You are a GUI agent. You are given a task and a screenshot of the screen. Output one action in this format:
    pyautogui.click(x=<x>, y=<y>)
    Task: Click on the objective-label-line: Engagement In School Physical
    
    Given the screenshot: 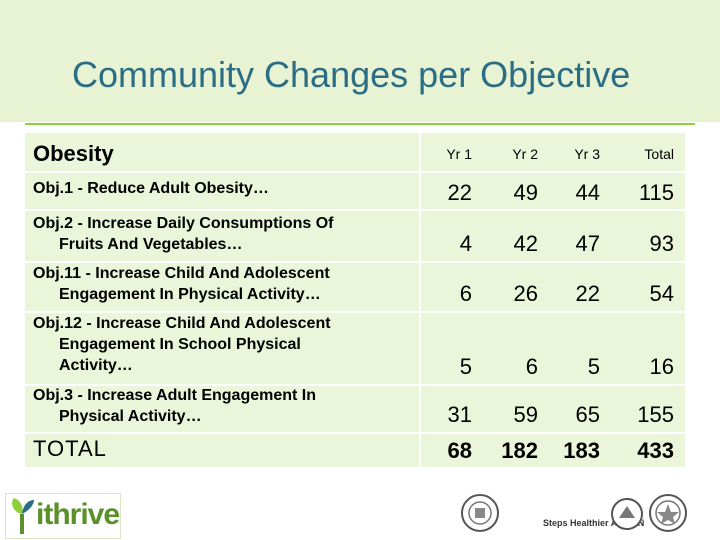 What is the action you would take?
    pyautogui.click(x=180, y=344)
    